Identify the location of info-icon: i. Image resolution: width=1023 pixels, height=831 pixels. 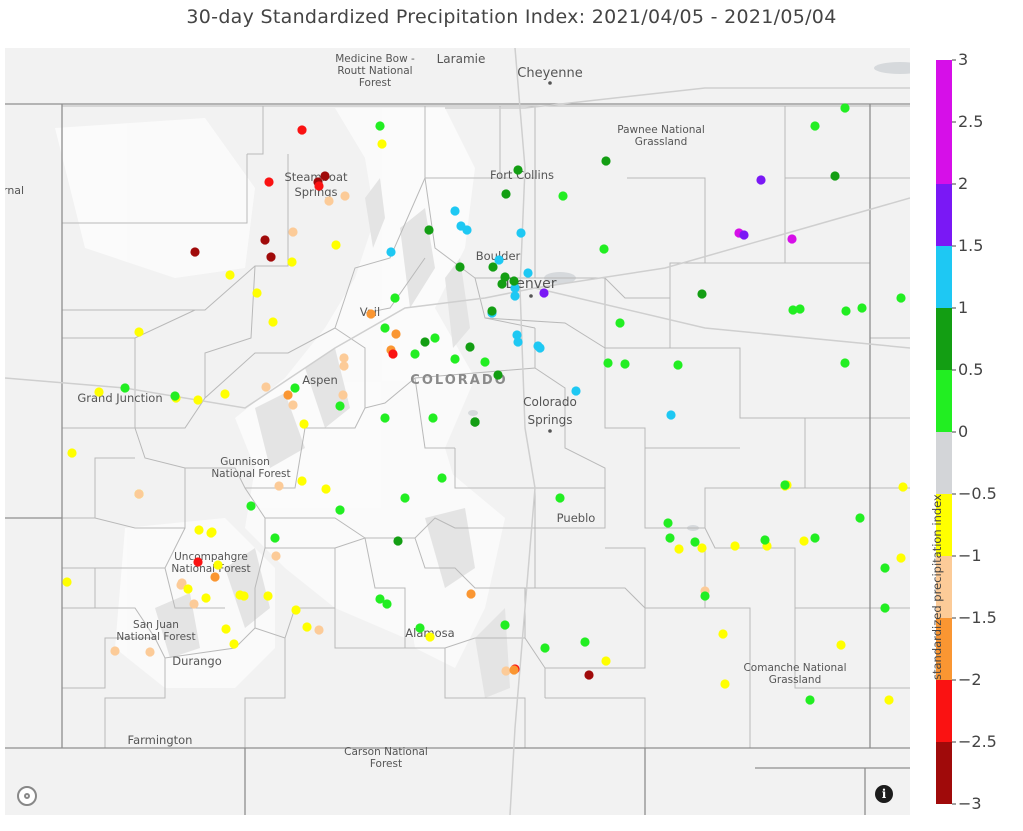
(884, 794).